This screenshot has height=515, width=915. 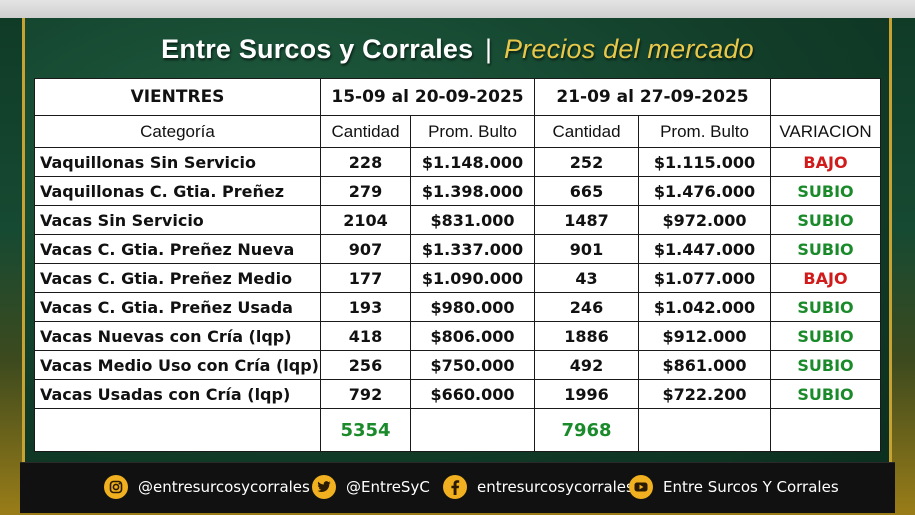 What do you see at coordinates (704, 249) in the screenshot?
I see `row-prom-2: $1.447.000` at bounding box center [704, 249].